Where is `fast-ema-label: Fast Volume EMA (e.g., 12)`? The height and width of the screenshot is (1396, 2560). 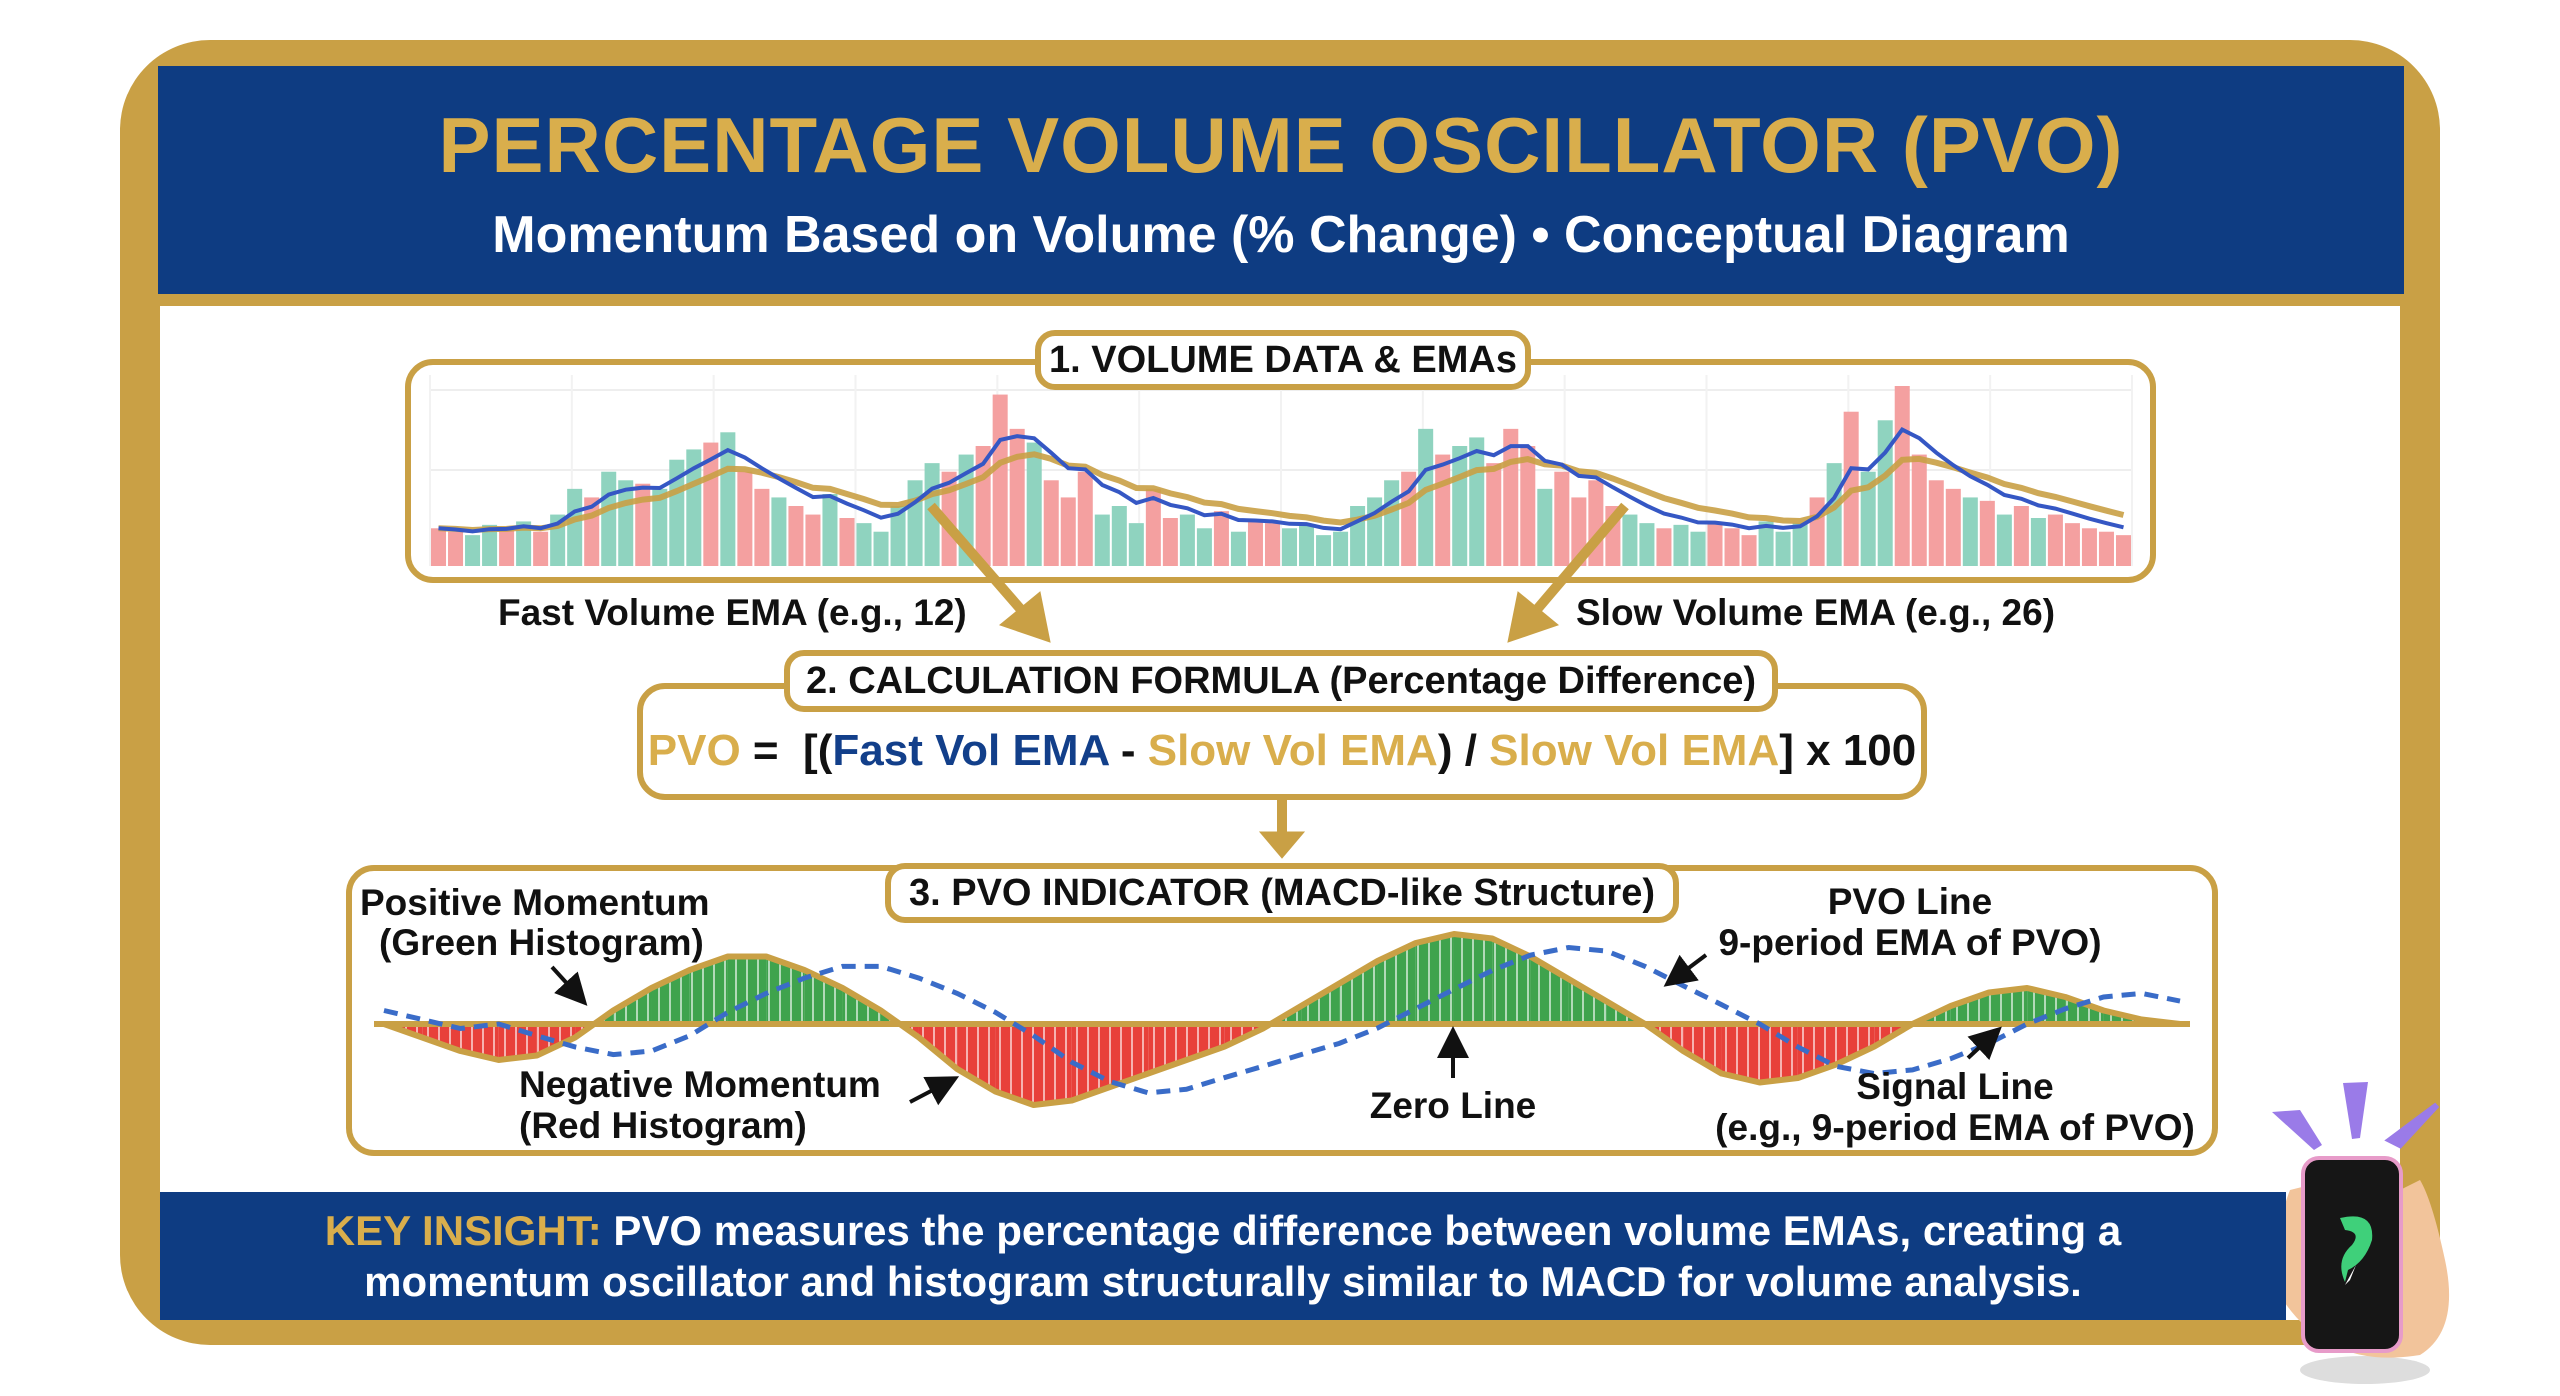
fast-ema-label: Fast Volume EMA (e.g., 12) is located at coordinates (732, 612).